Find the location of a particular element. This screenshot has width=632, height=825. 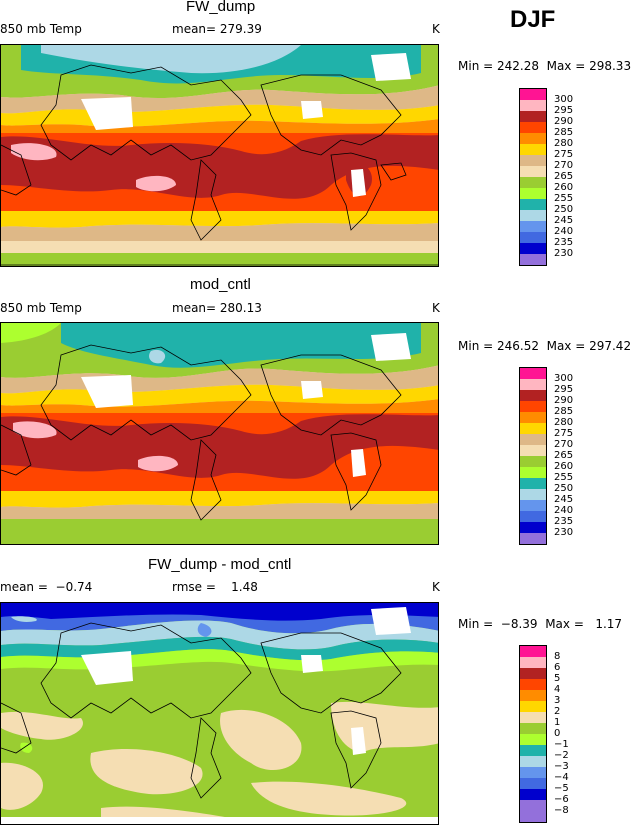

panel3-rmse-label: rmse = 1.48 is located at coordinates (215, 587).